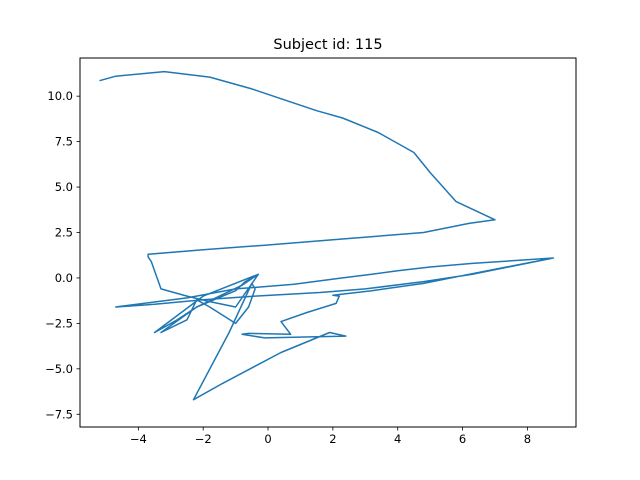 The width and height of the screenshot is (640, 480). I want to click on x-tick-label: 2, so click(332, 439).